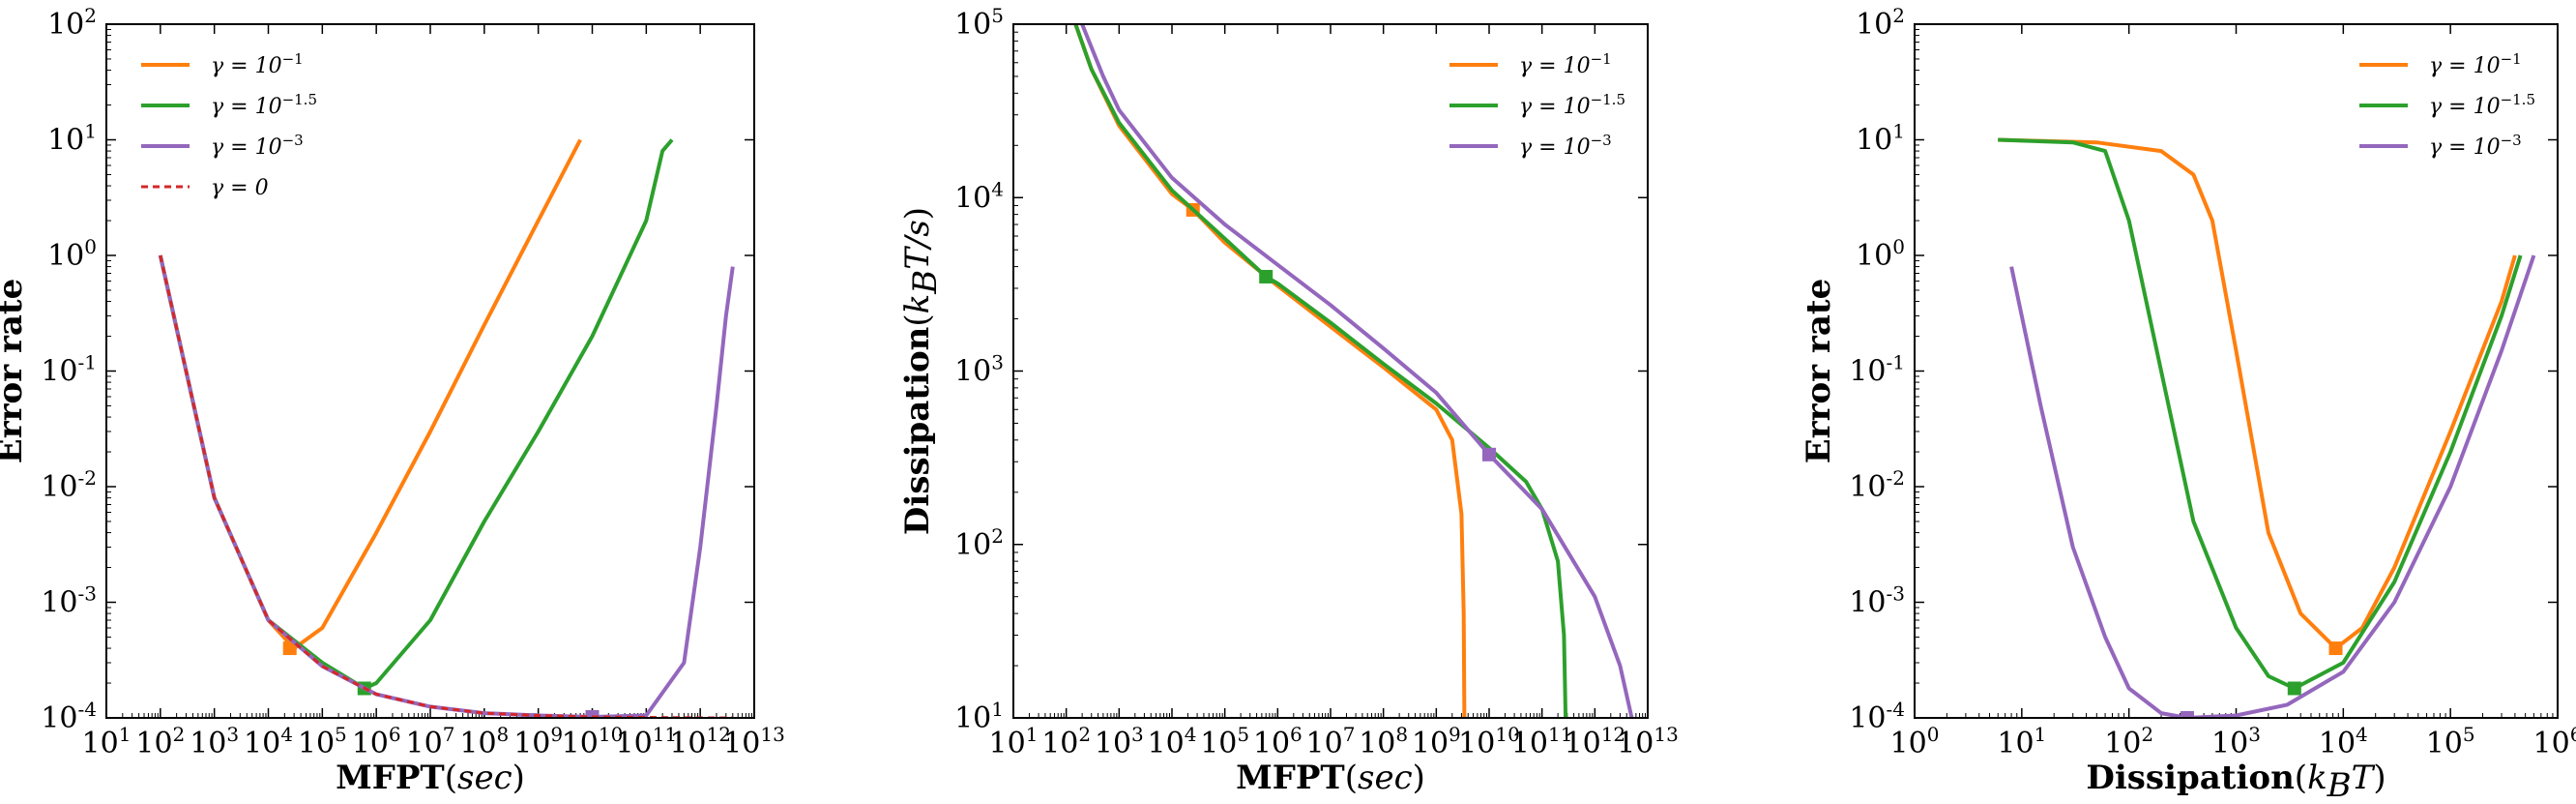  Describe the element at coordinates (1896, 478) in the screenshot. I see `tick-exponent: -2` at that location.